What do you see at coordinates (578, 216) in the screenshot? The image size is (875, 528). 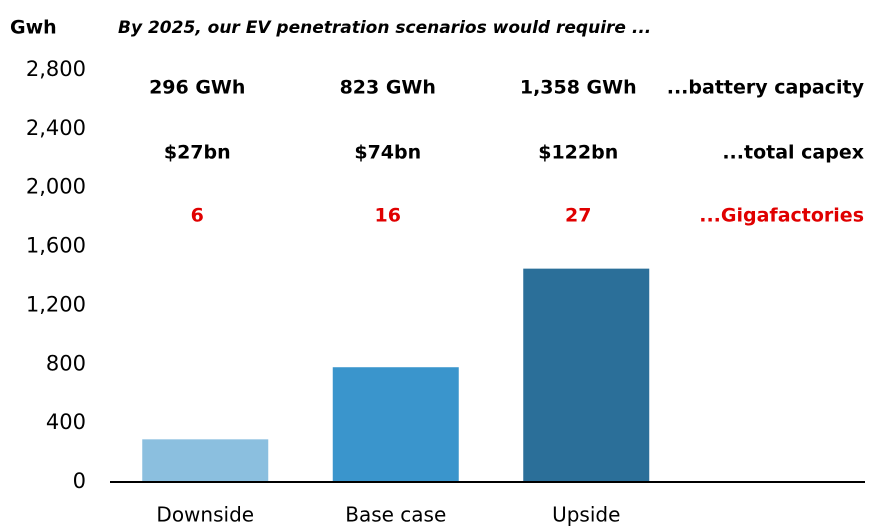 I see `annotation-value: 27` at bounding box center [578, 216].